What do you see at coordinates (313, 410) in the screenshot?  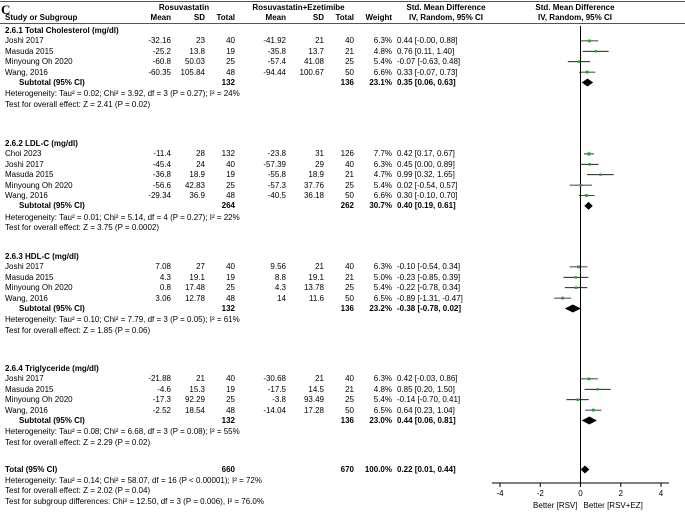 I see `study-sd2: 17.28` at bounding box center [313, 410].